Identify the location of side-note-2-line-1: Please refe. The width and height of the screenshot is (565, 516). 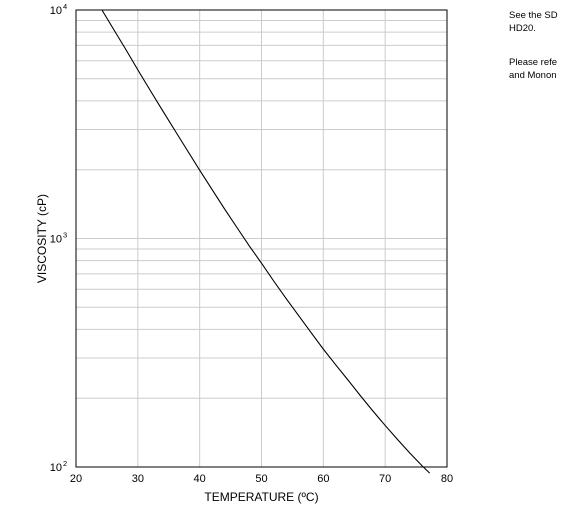
(533, 62).